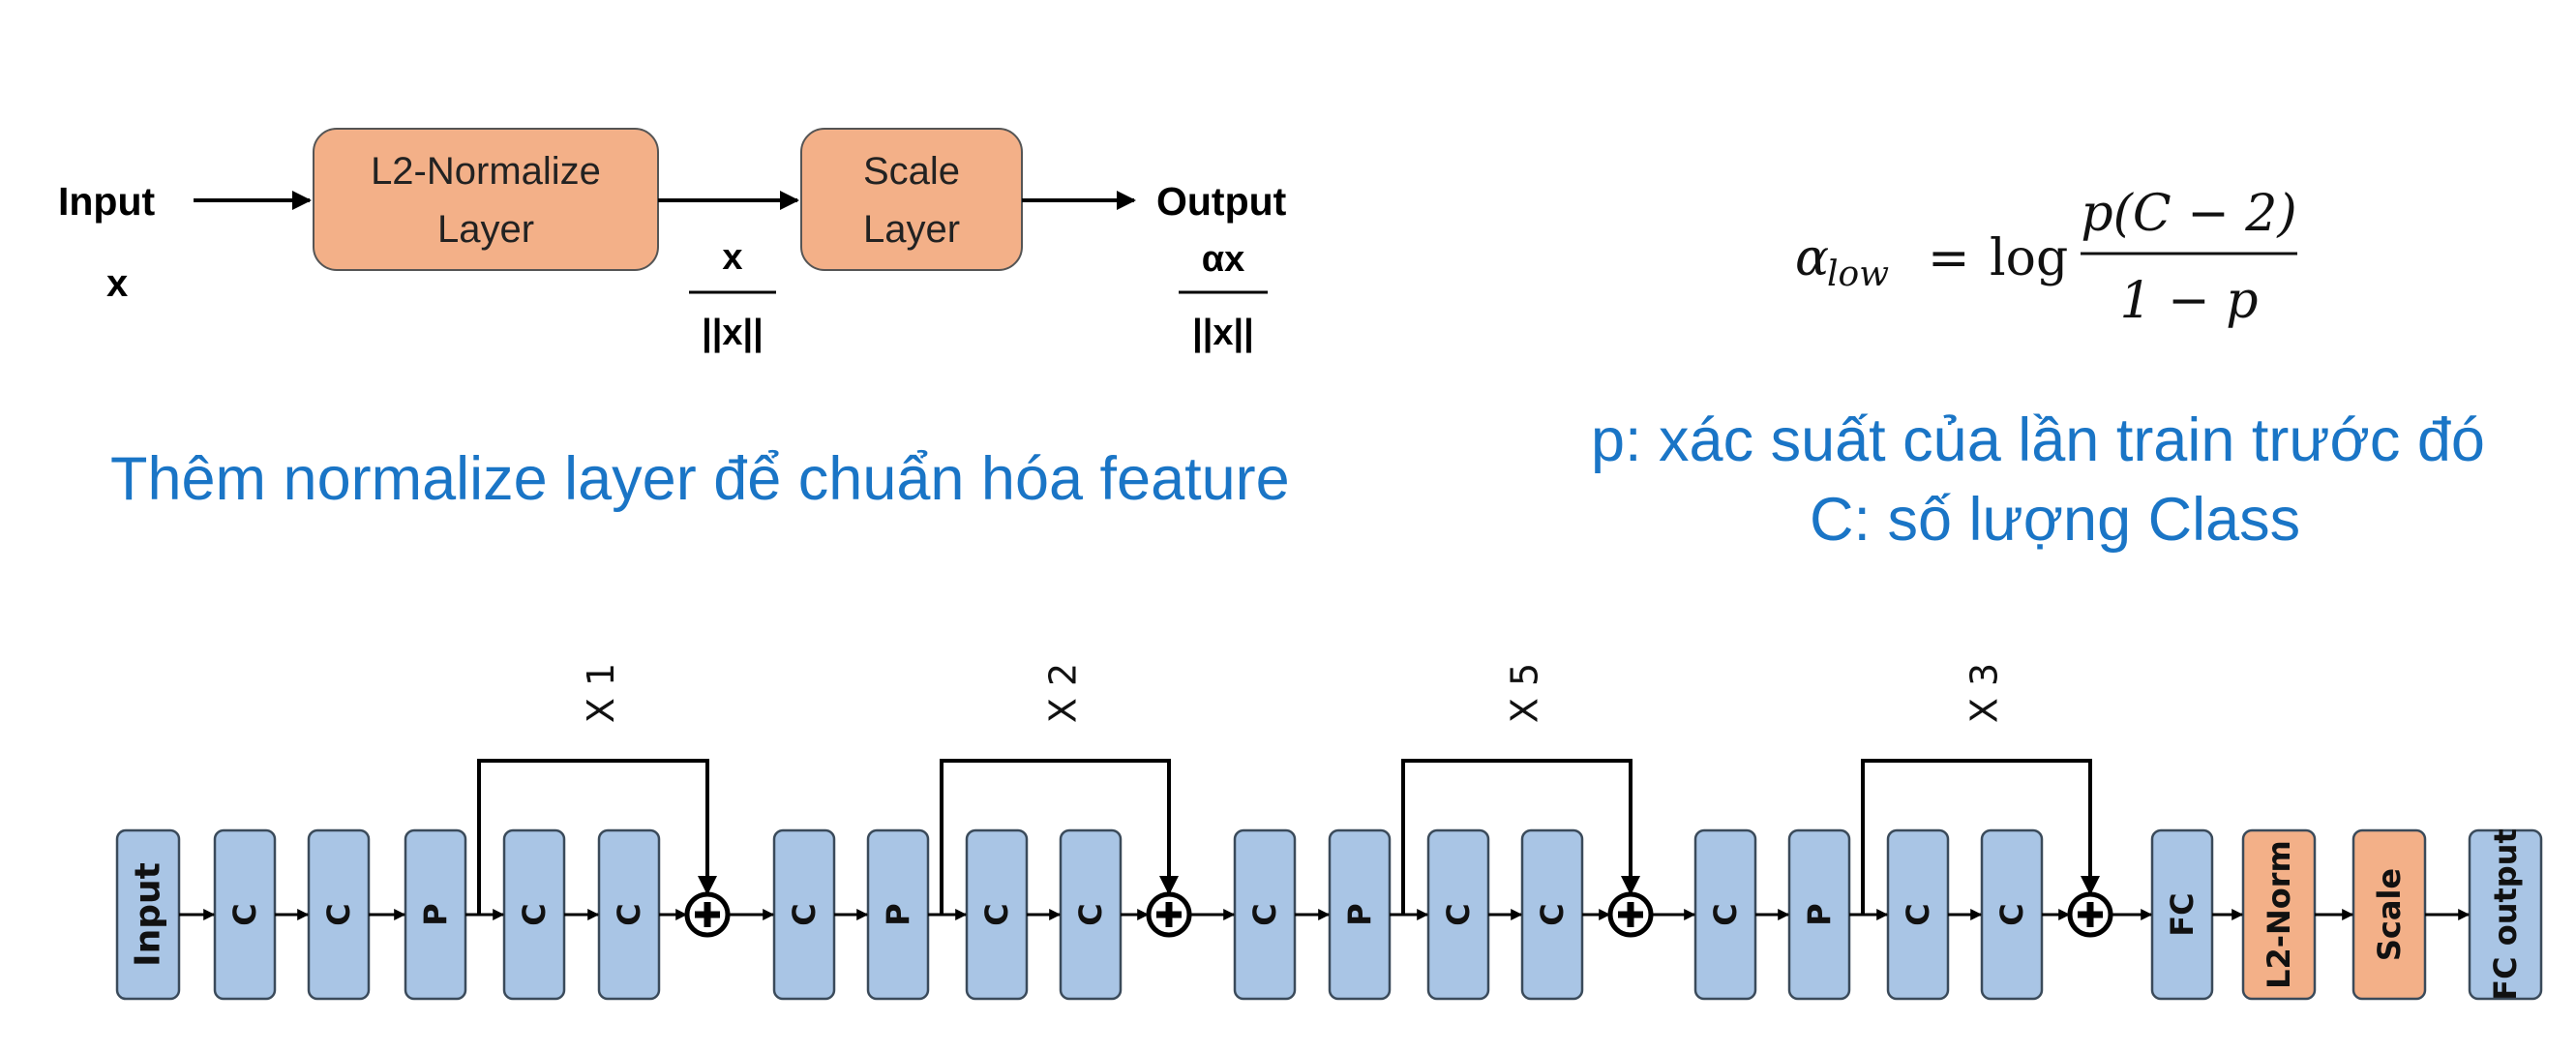  I want to click on stage1-repeat-label: X 1, so click(601, 693).